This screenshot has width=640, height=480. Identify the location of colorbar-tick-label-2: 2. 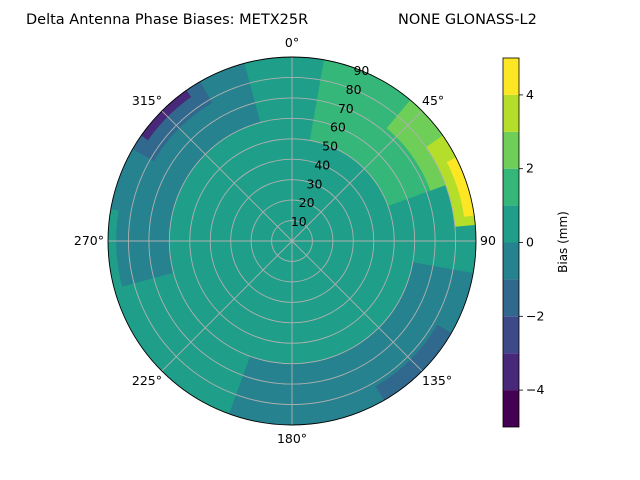
(530, 168).